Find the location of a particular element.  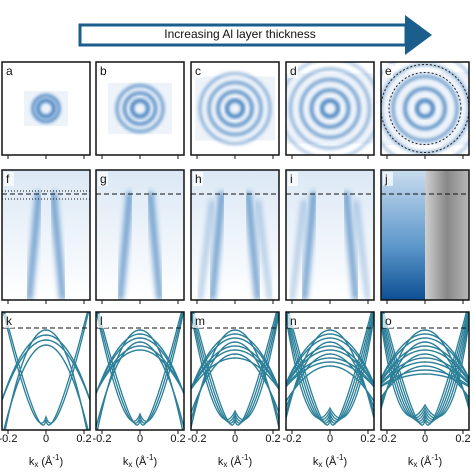

panel: b is located at coordinates (140, 110).